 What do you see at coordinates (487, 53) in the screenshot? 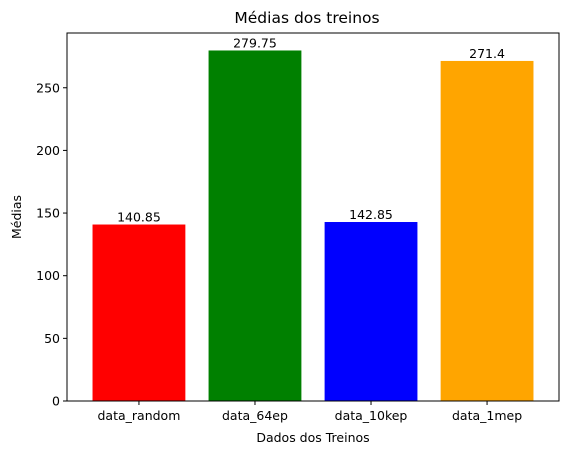
I see `data-label-data_1mep: 271.4` at bounding box center [487, 53].